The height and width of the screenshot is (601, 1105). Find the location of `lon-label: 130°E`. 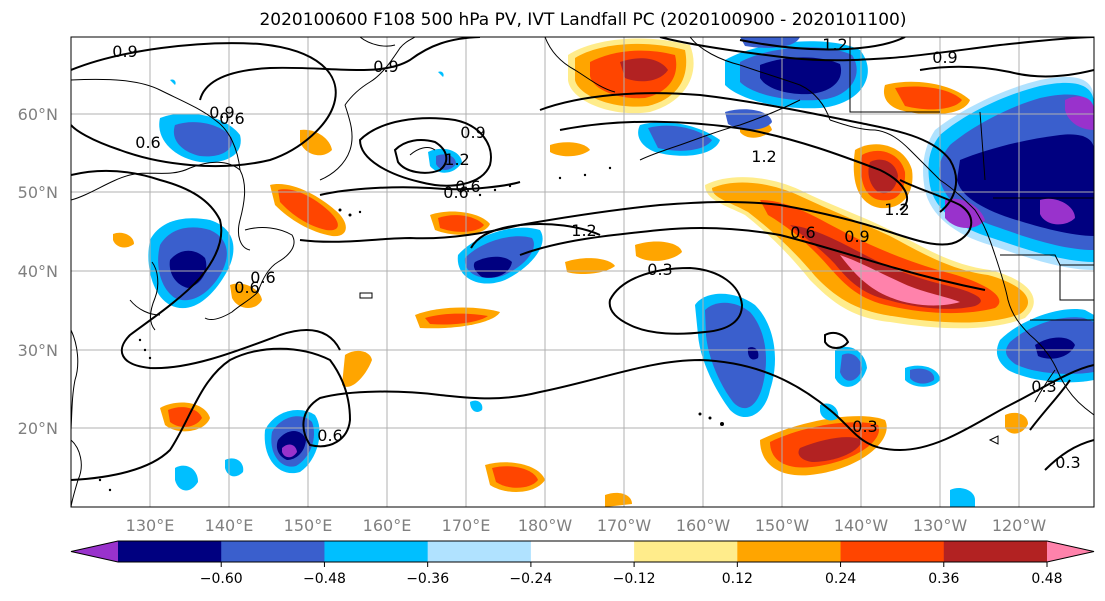

lon-label: 130°E is located at coordinates (150, 525).